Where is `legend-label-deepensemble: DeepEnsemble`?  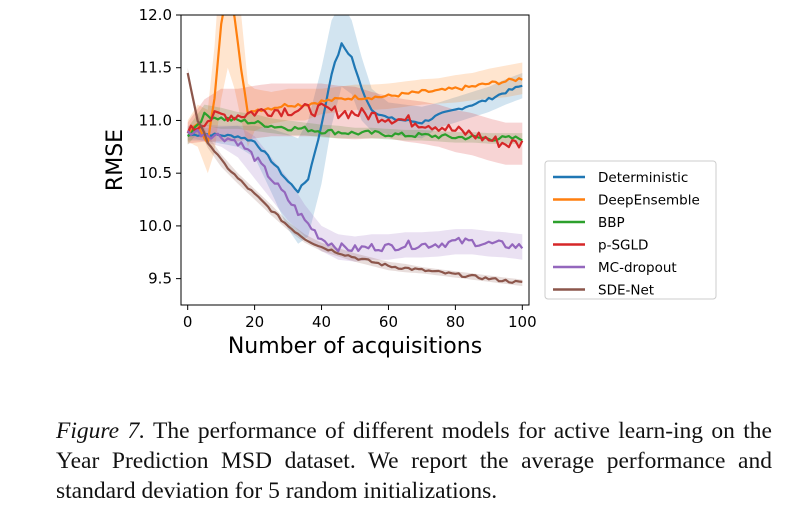
legend-label-deepensemble: DeepEnsemble is located at coordinates (649, 201).